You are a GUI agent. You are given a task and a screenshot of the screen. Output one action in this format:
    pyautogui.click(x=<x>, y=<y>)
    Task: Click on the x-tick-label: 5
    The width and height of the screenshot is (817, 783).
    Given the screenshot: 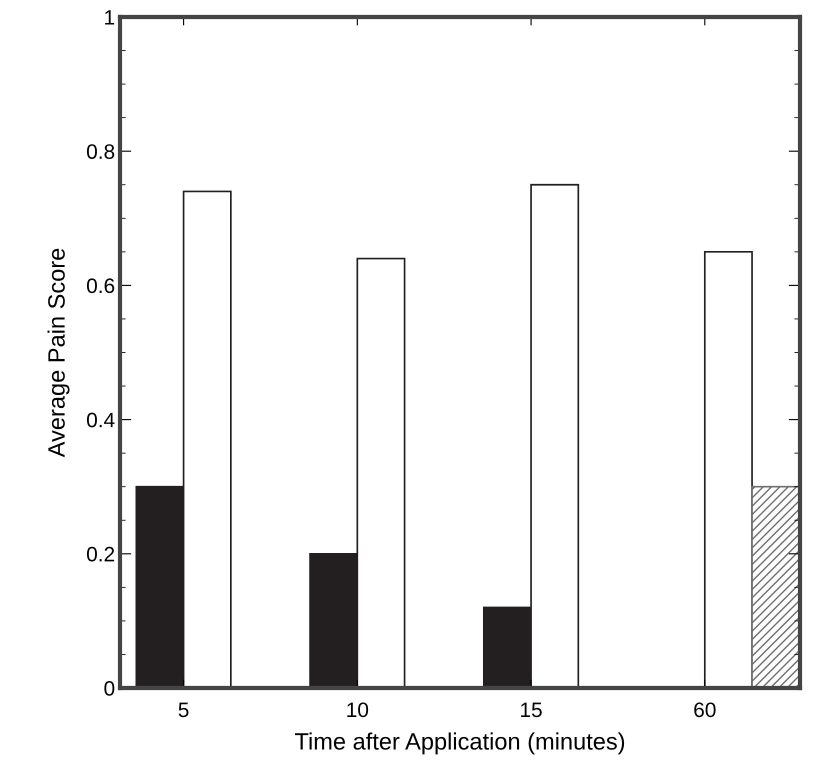 What is the action you would take?
    pyautogui.click(x=183, y=710)
    